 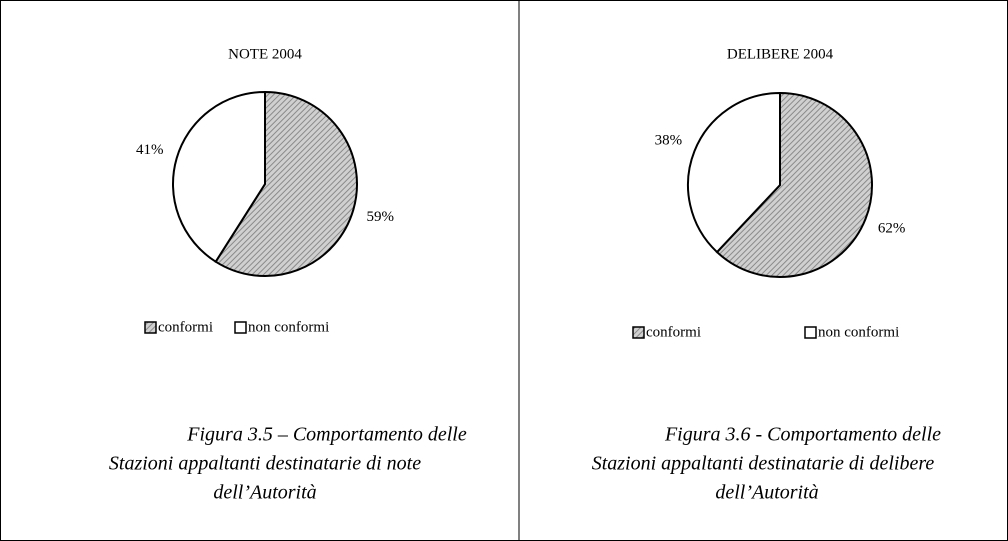 What do you see at coordinates (802, 435) in the screenshot?
I see `caption-line: Figura 3.6 - Comportamento delle` at bounding box center [802, 435].